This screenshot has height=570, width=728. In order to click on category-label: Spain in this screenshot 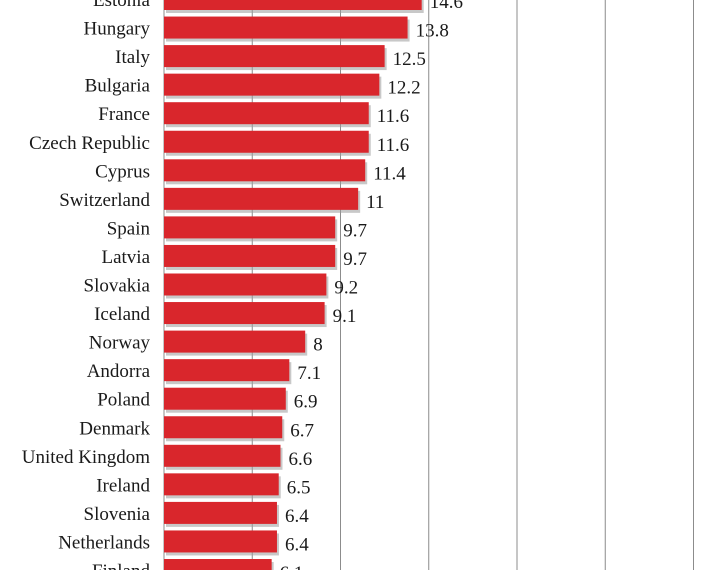, I will do `click(129, 228)`.